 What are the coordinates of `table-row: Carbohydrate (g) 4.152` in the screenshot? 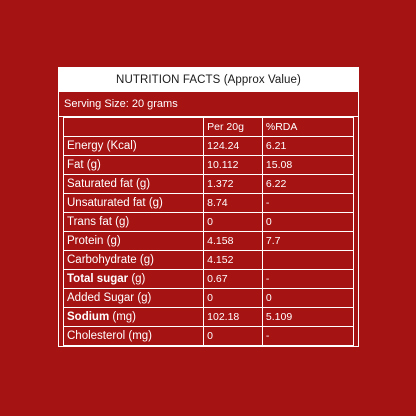 It's located at (208, 260).